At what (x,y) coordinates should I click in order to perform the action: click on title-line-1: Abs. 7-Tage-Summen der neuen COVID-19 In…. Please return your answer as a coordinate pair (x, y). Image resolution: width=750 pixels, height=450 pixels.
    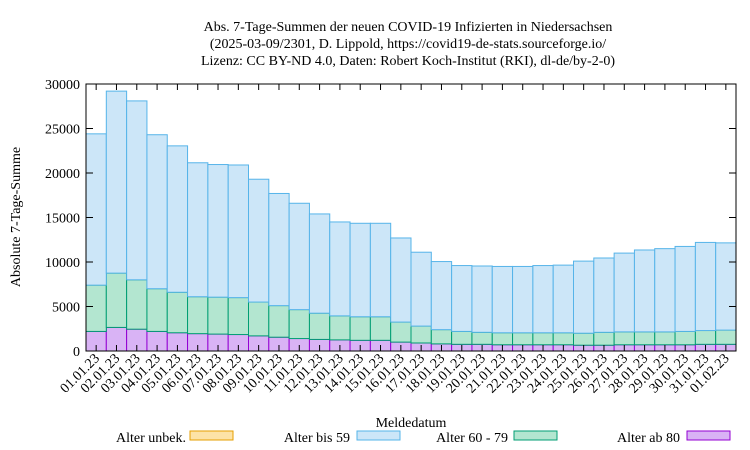
    Looking at the image, I should click on (408, 27).